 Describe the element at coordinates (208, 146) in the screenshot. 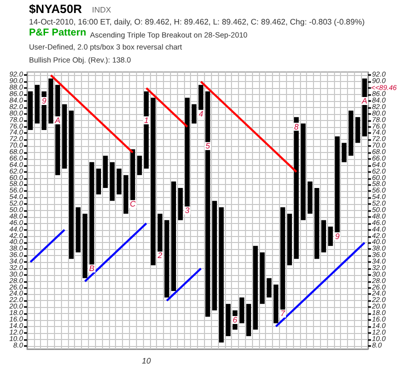

I see `annotation: 5` at that location.